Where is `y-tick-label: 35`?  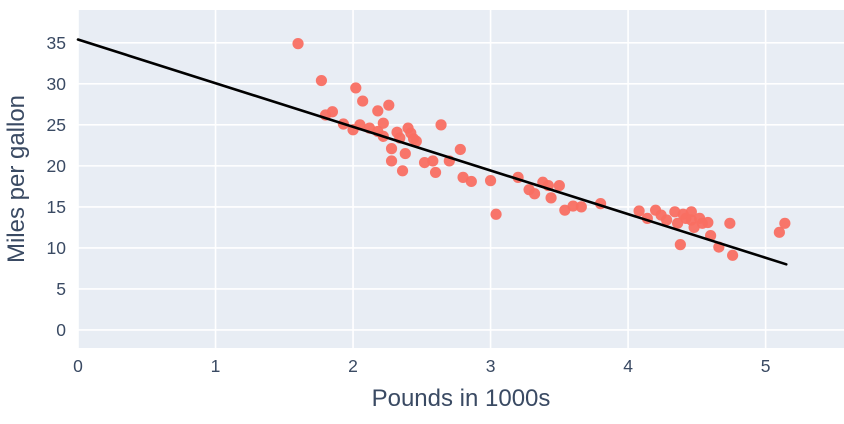 y-tick-label: 35 is located at coordinates (56, 43).